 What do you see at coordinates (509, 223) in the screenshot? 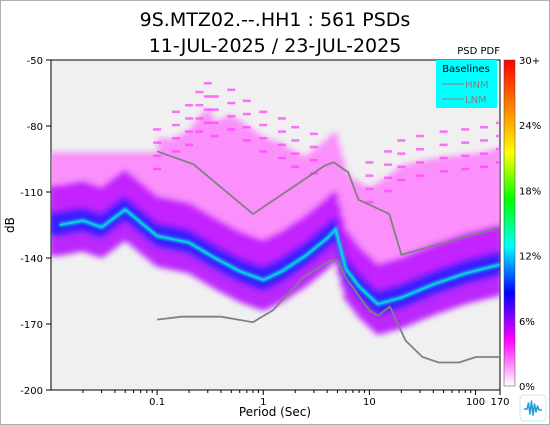
I see `colorbar` at bounding box center [509, 223].